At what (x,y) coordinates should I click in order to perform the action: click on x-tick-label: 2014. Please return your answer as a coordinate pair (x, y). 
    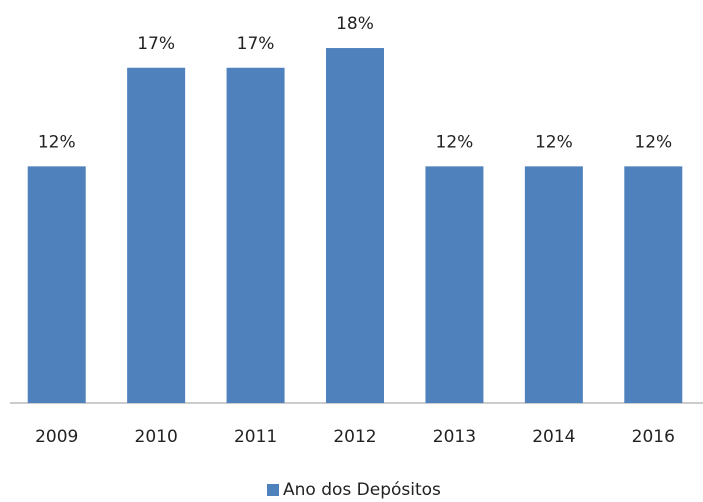
    Looking at the image, I should click on (553, 437).